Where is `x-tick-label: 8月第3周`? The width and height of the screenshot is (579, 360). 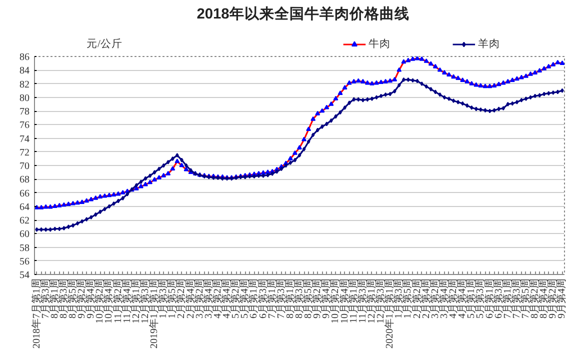 x-tick-label: 8月第3周 is located at coordinates (299, 298).